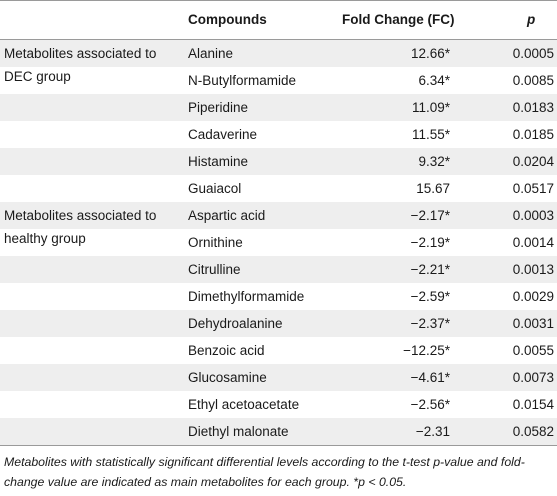 This screenshot has height=496, width=557. I want to click on fold-change-cell: −2.59*, so click(430, 296).